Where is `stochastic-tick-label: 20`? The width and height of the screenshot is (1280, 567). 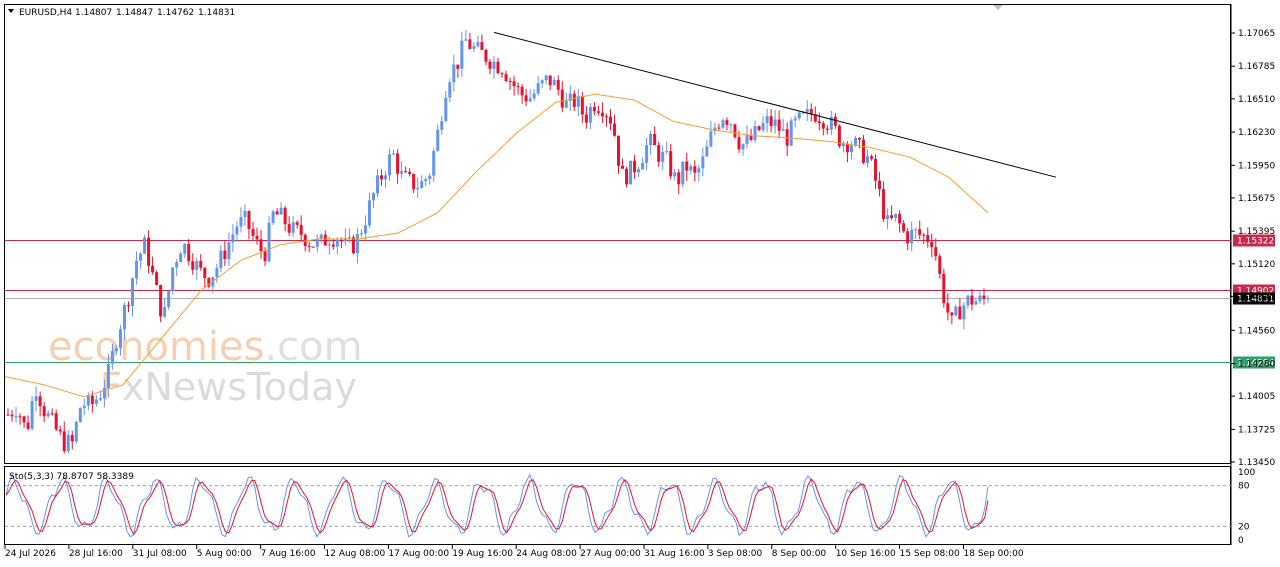 stochastic-tick-label: 20 is located at coordinates (1244, 527).